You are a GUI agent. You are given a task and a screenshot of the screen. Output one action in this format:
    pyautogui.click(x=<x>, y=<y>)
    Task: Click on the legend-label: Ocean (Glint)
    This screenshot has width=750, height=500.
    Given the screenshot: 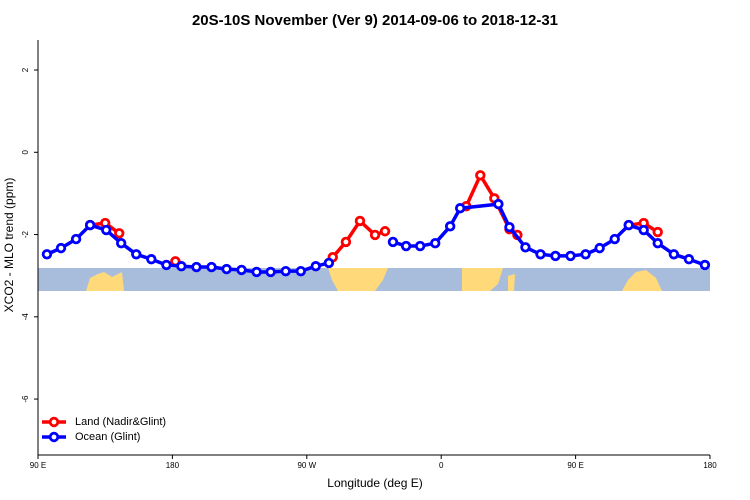 What is the action you would take?
    pyautogui.click(x=107, y=437)
    